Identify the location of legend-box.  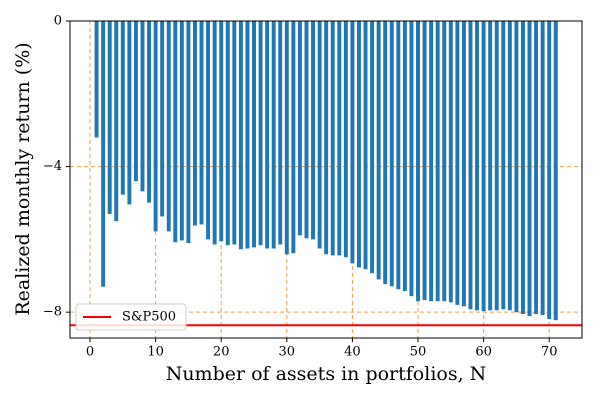
(131, 317).